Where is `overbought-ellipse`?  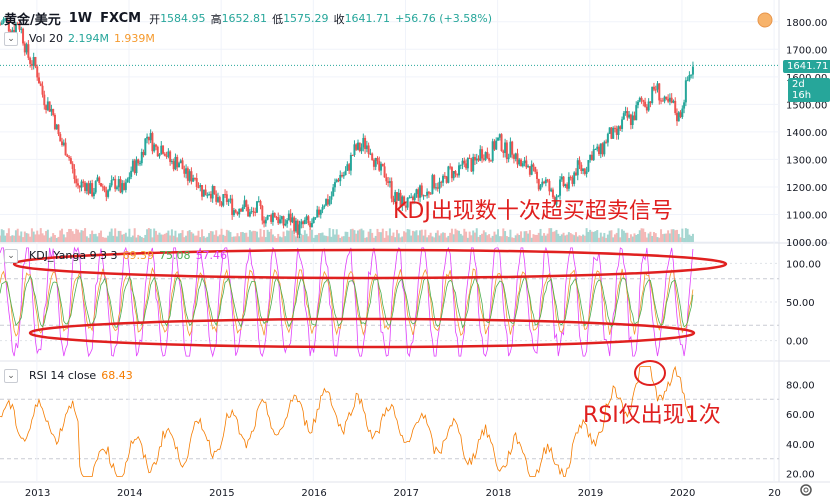
overbought-ellipse is located at coordinates (370, 264).